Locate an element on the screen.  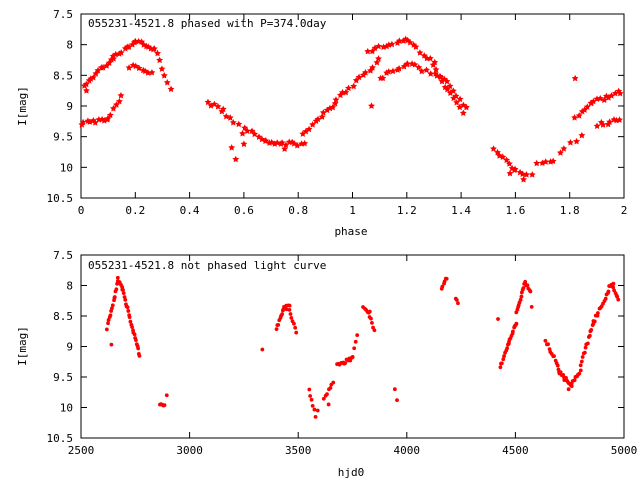
y-tick-label: 8.5 is located at coordinates (63, 316).